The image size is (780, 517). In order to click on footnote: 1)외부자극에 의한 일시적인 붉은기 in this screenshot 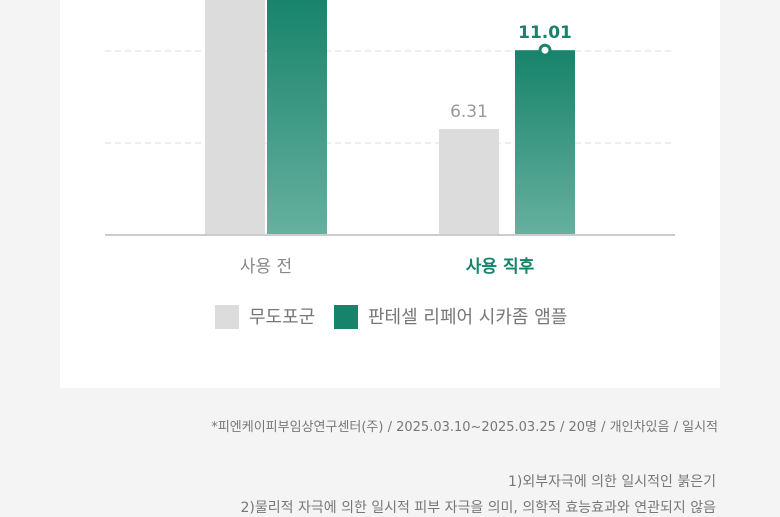, I will do `click(611, 482)`.